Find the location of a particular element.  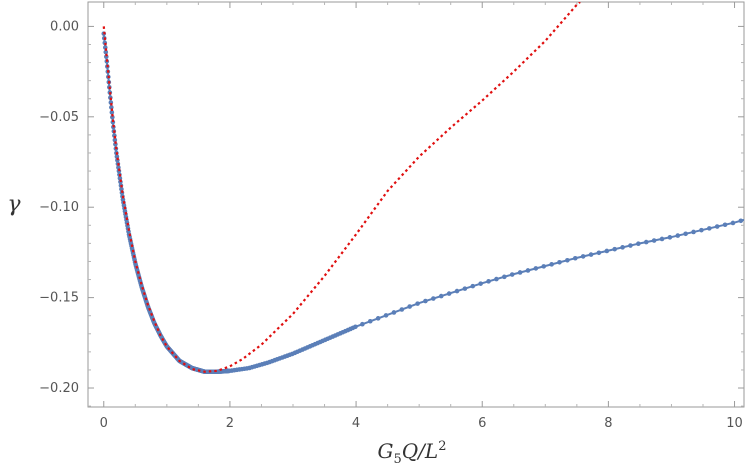

y-tick-label: 0.00 is located at coordinates (64, 26).